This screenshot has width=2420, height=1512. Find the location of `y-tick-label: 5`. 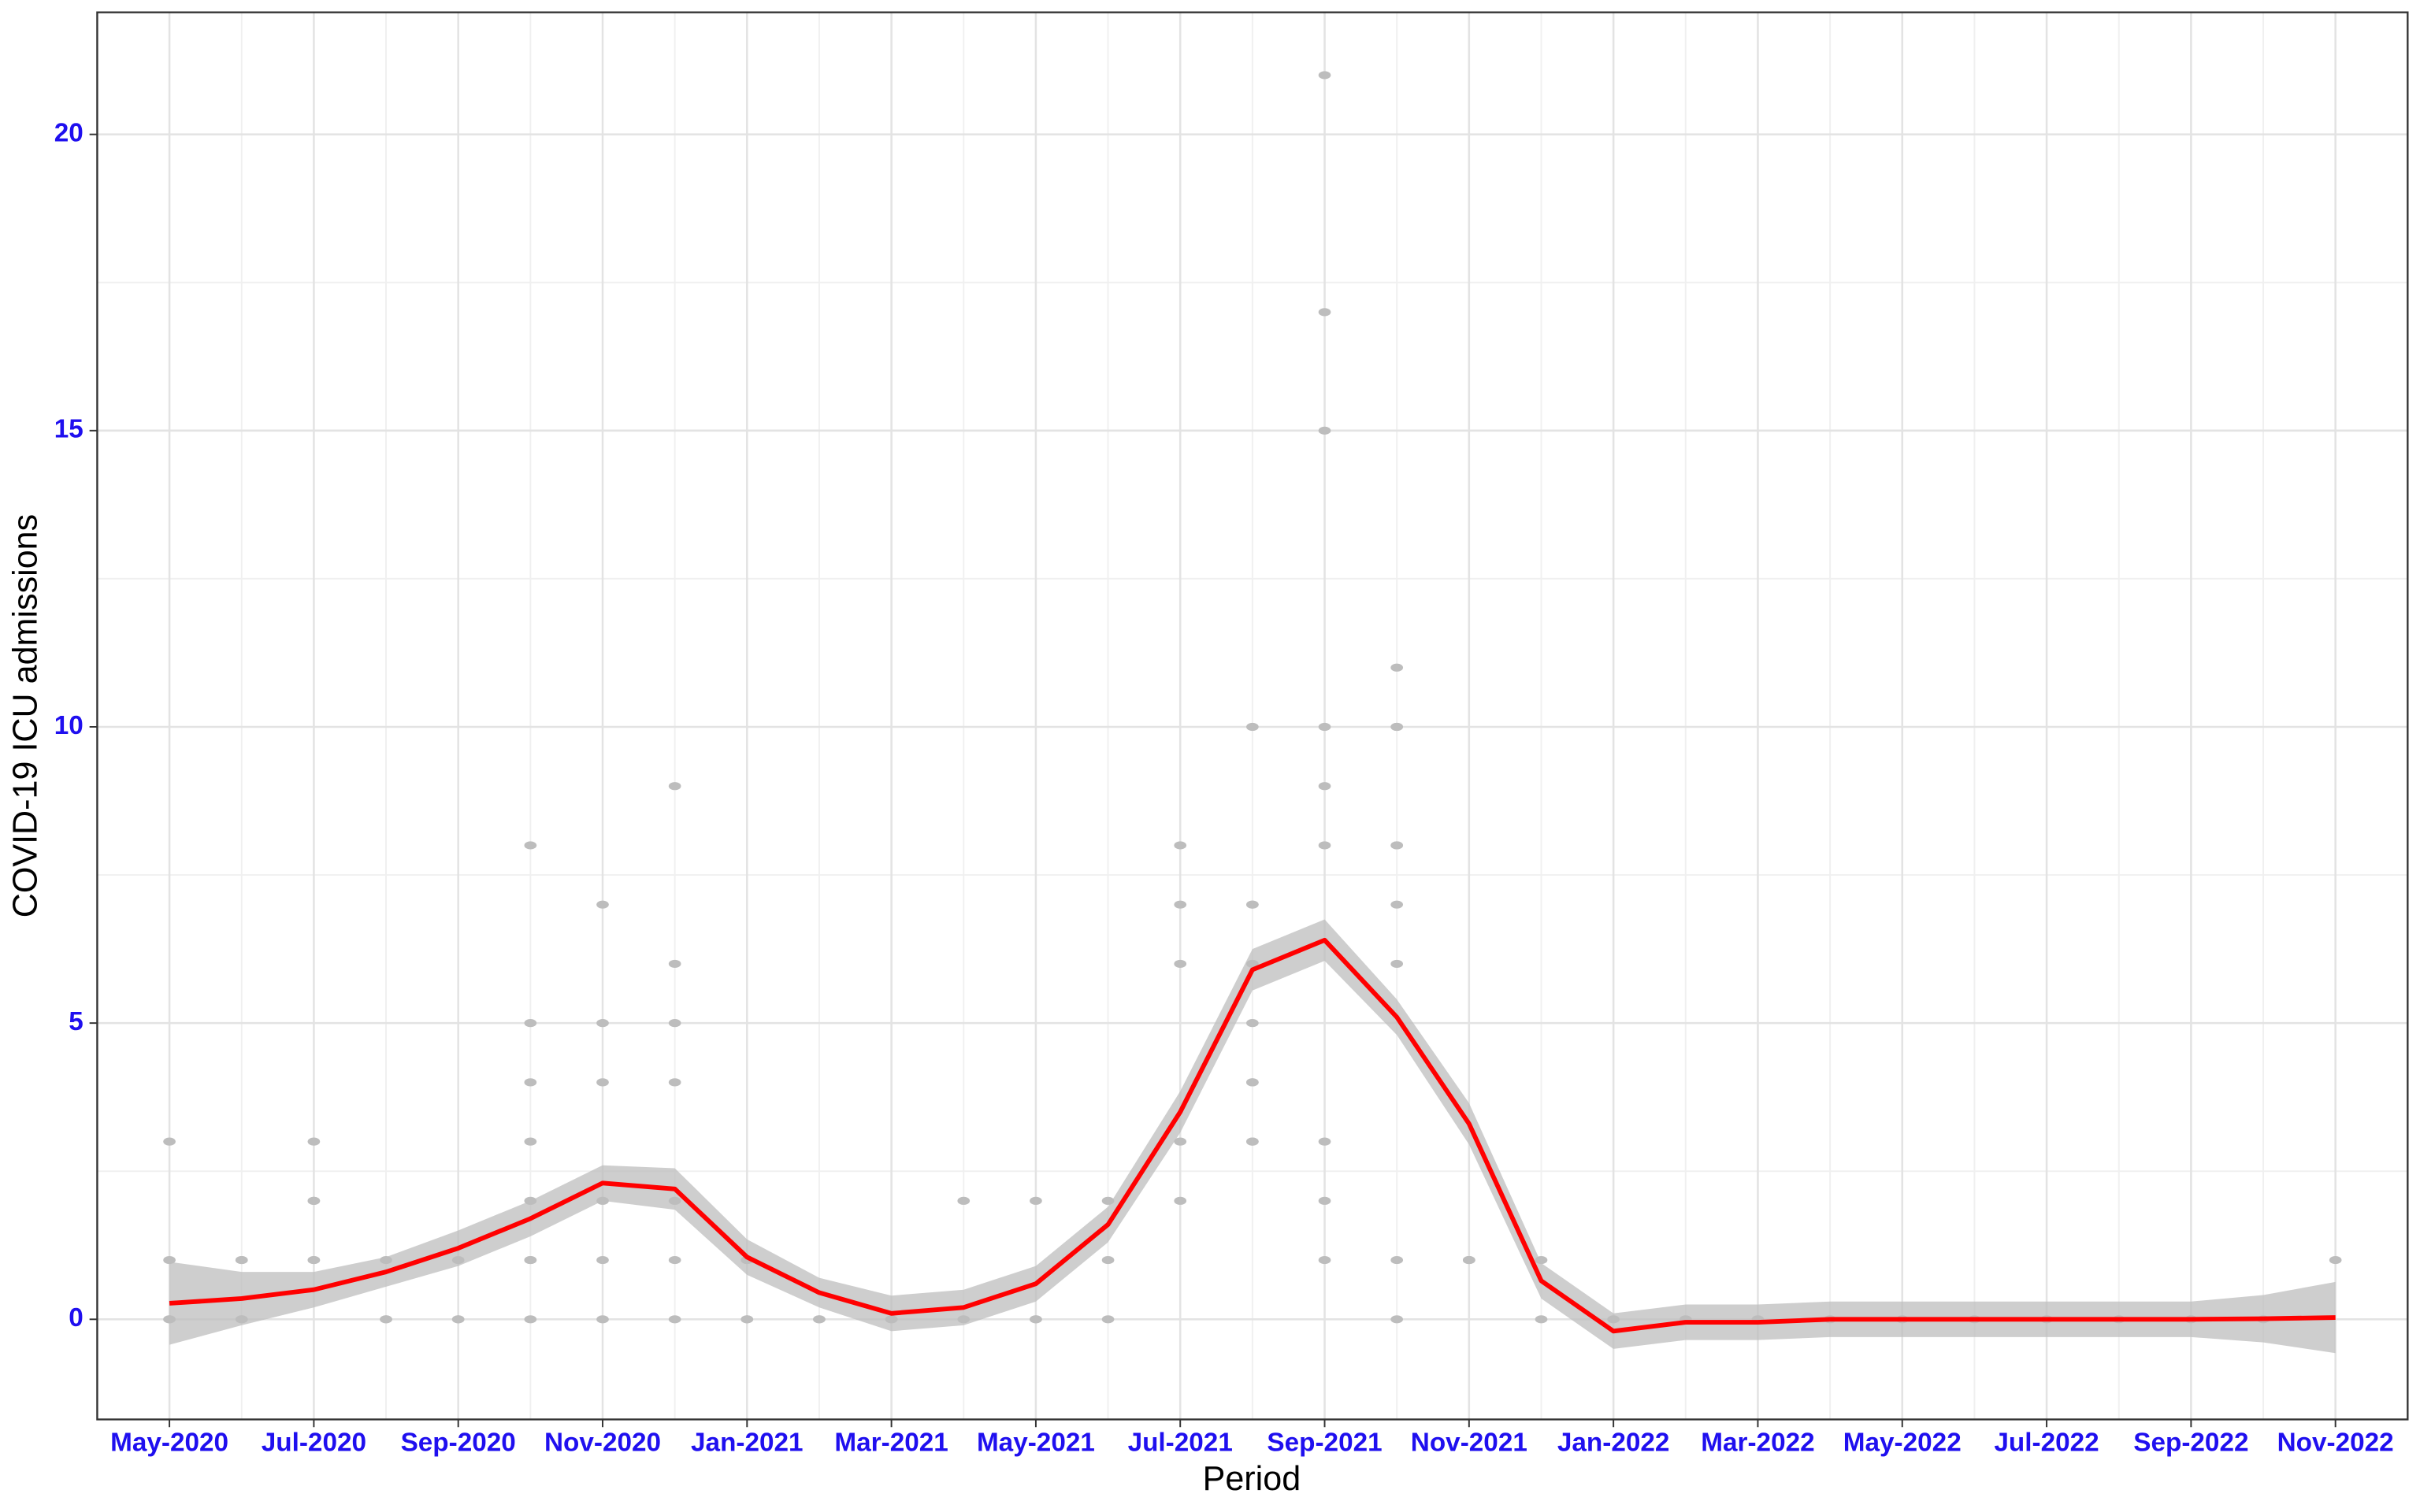

y-tick-label: 5 is located at coordinates (76, 1021).